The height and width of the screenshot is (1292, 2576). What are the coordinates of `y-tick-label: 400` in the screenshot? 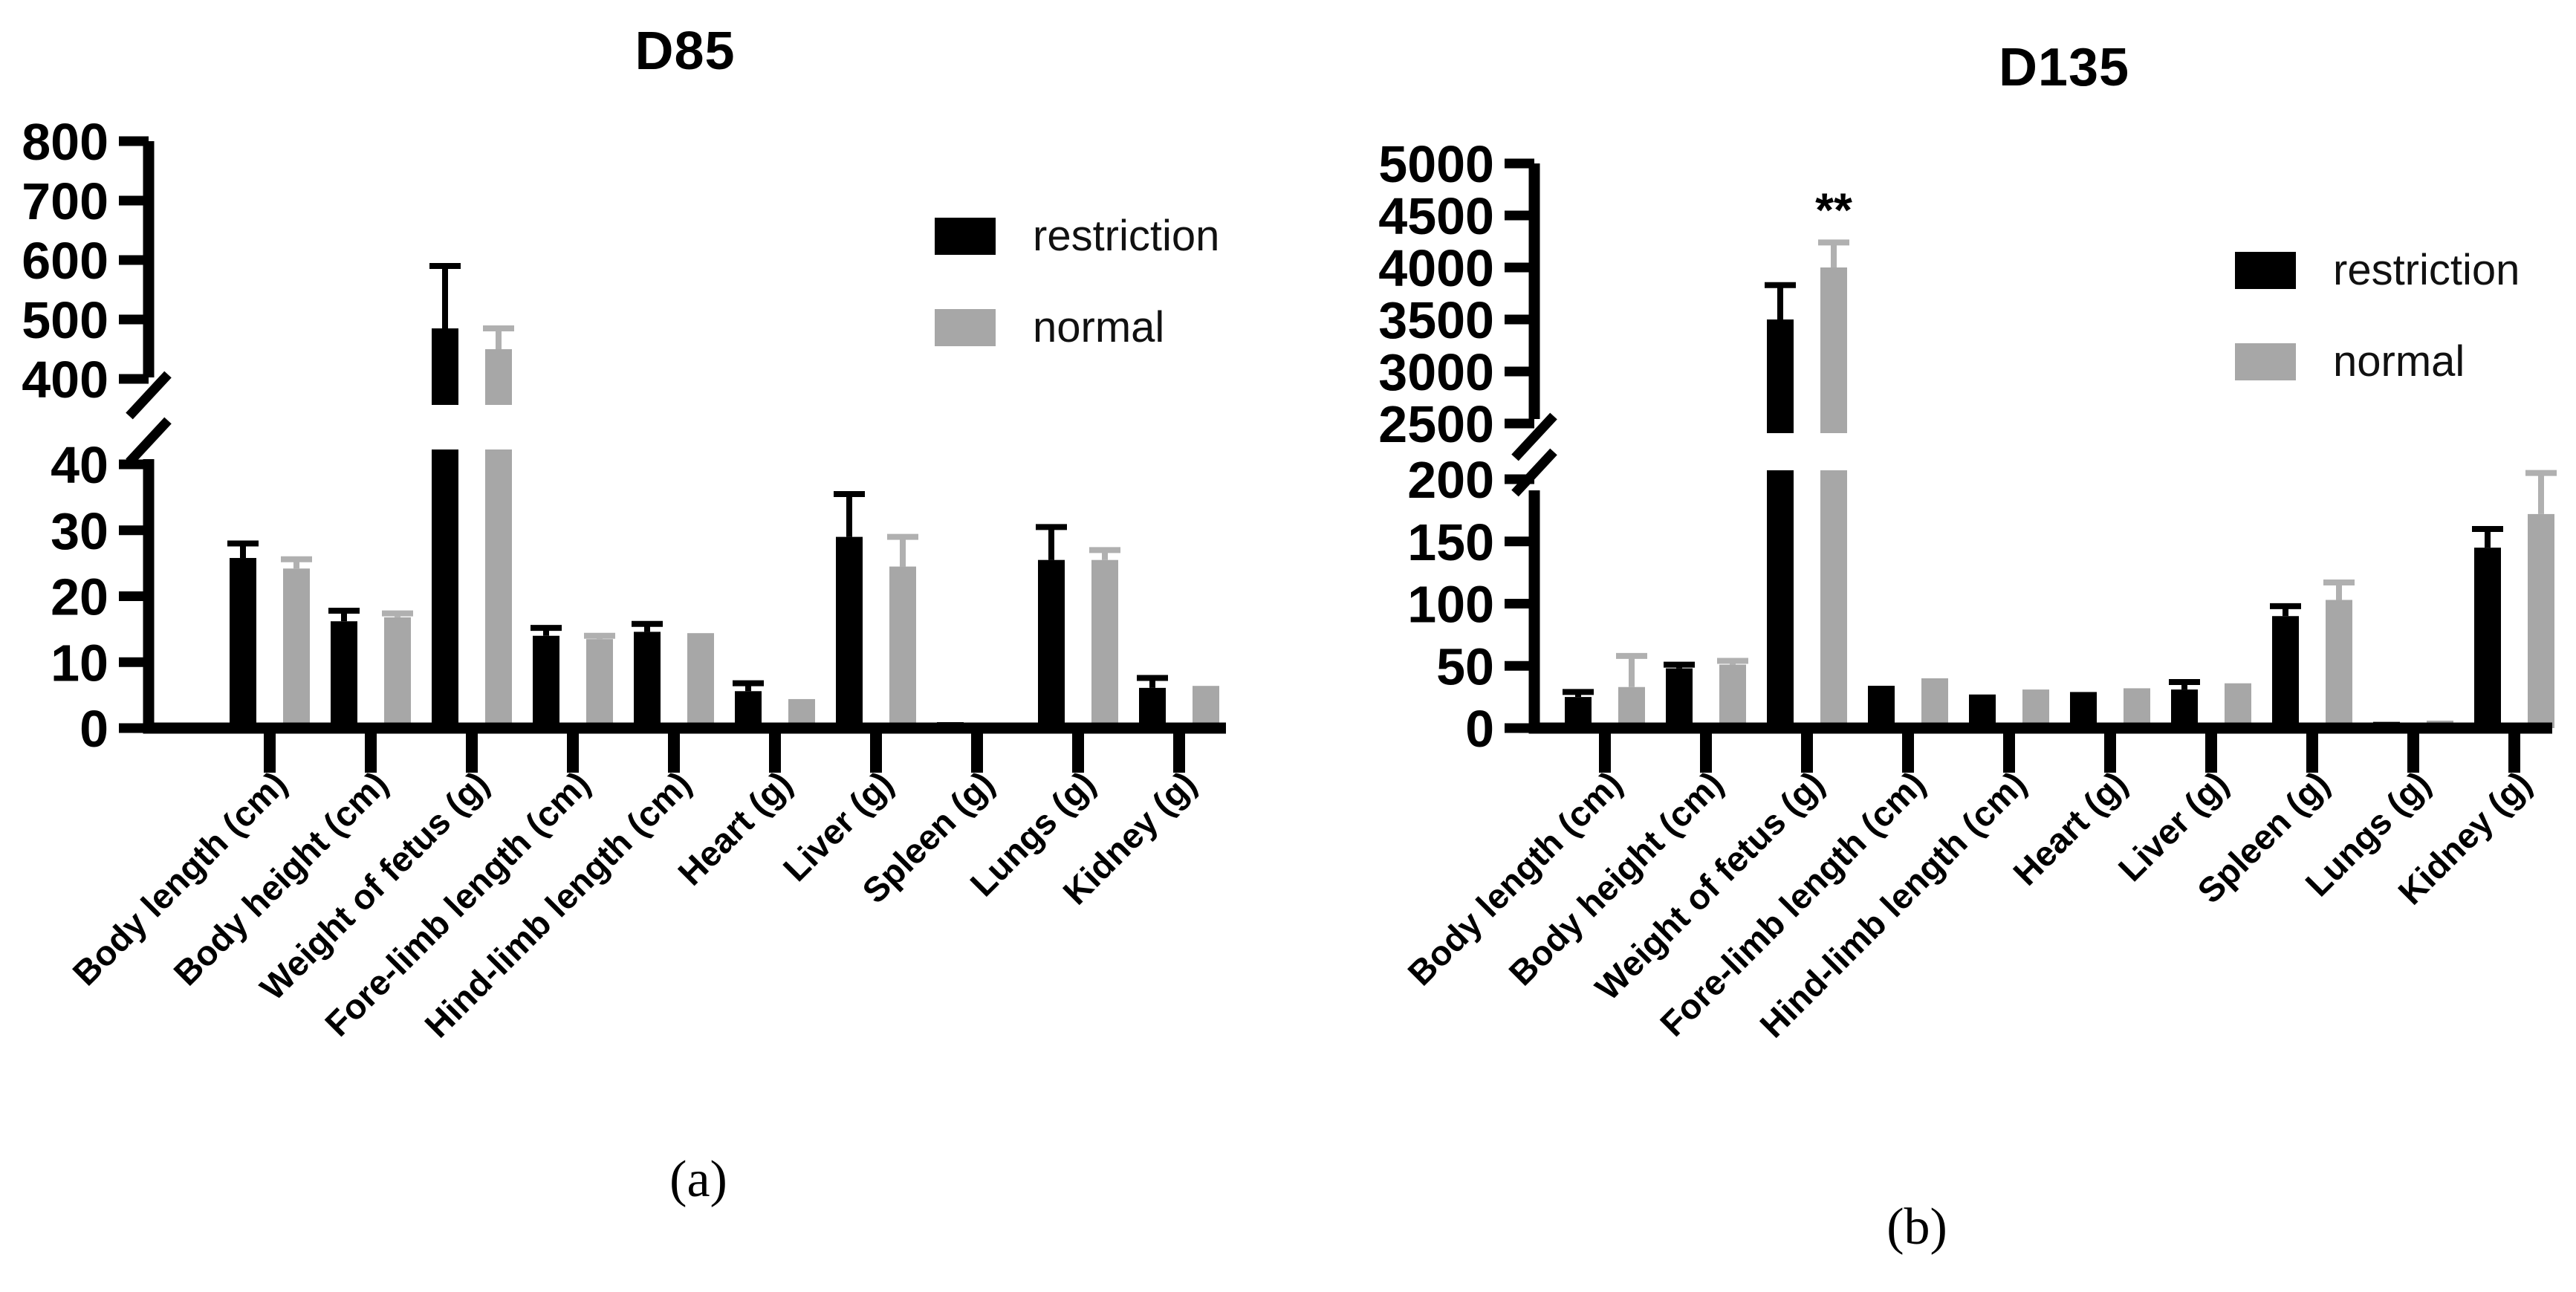 It's located at (65, 380).